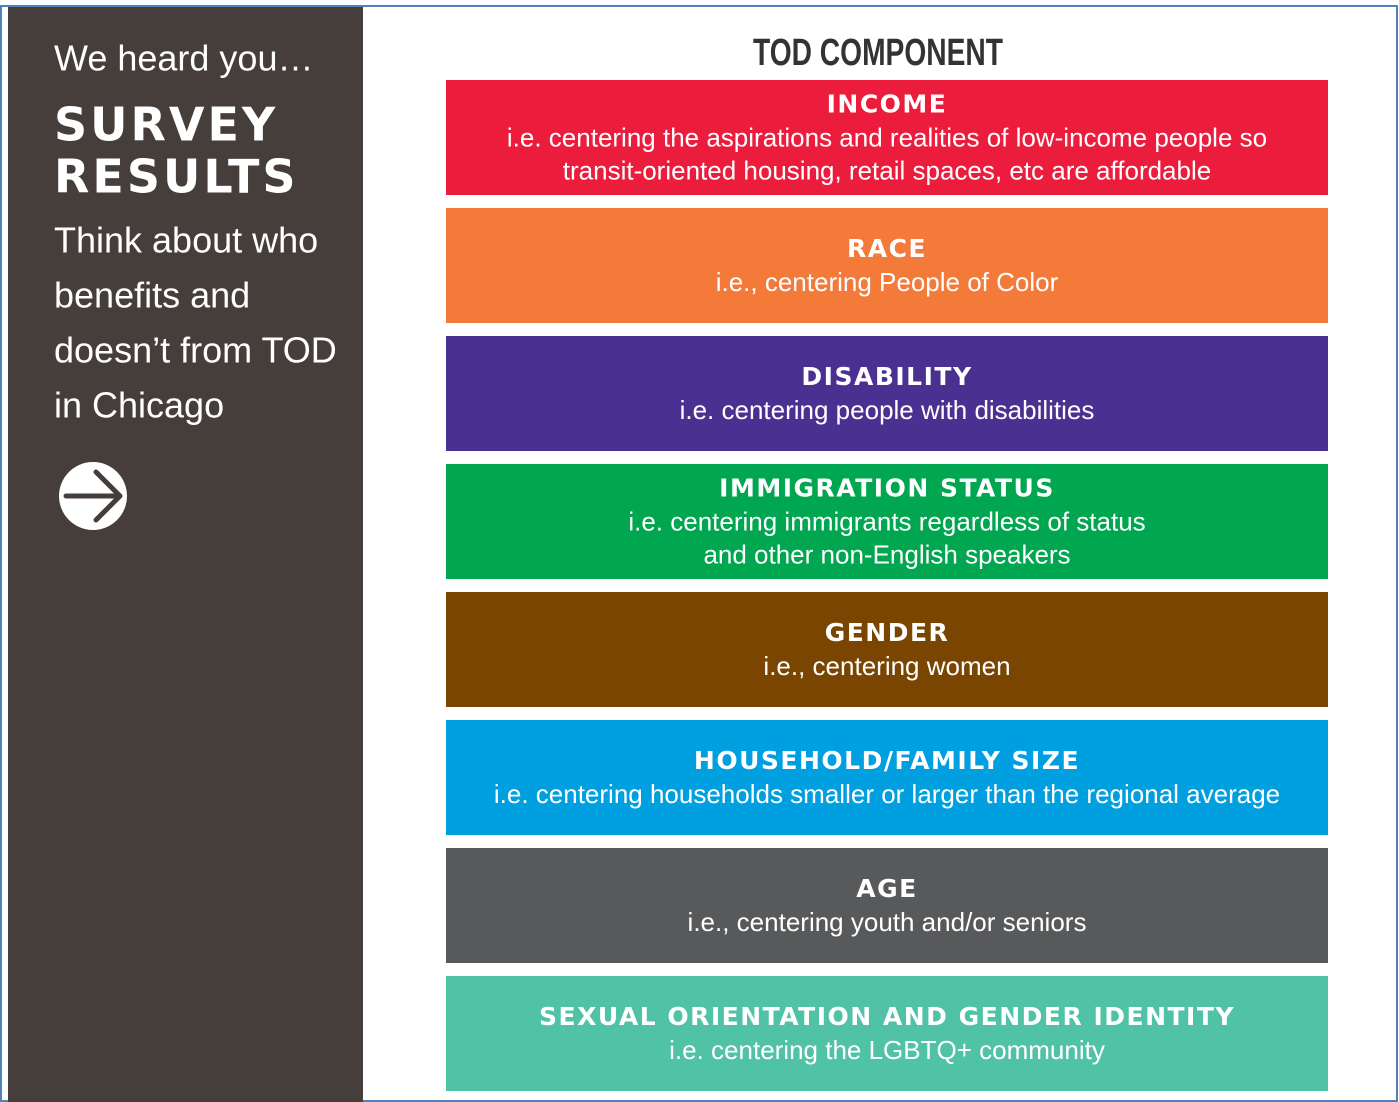  I want to click on component-title: DISABILITY, so click(886, 376).